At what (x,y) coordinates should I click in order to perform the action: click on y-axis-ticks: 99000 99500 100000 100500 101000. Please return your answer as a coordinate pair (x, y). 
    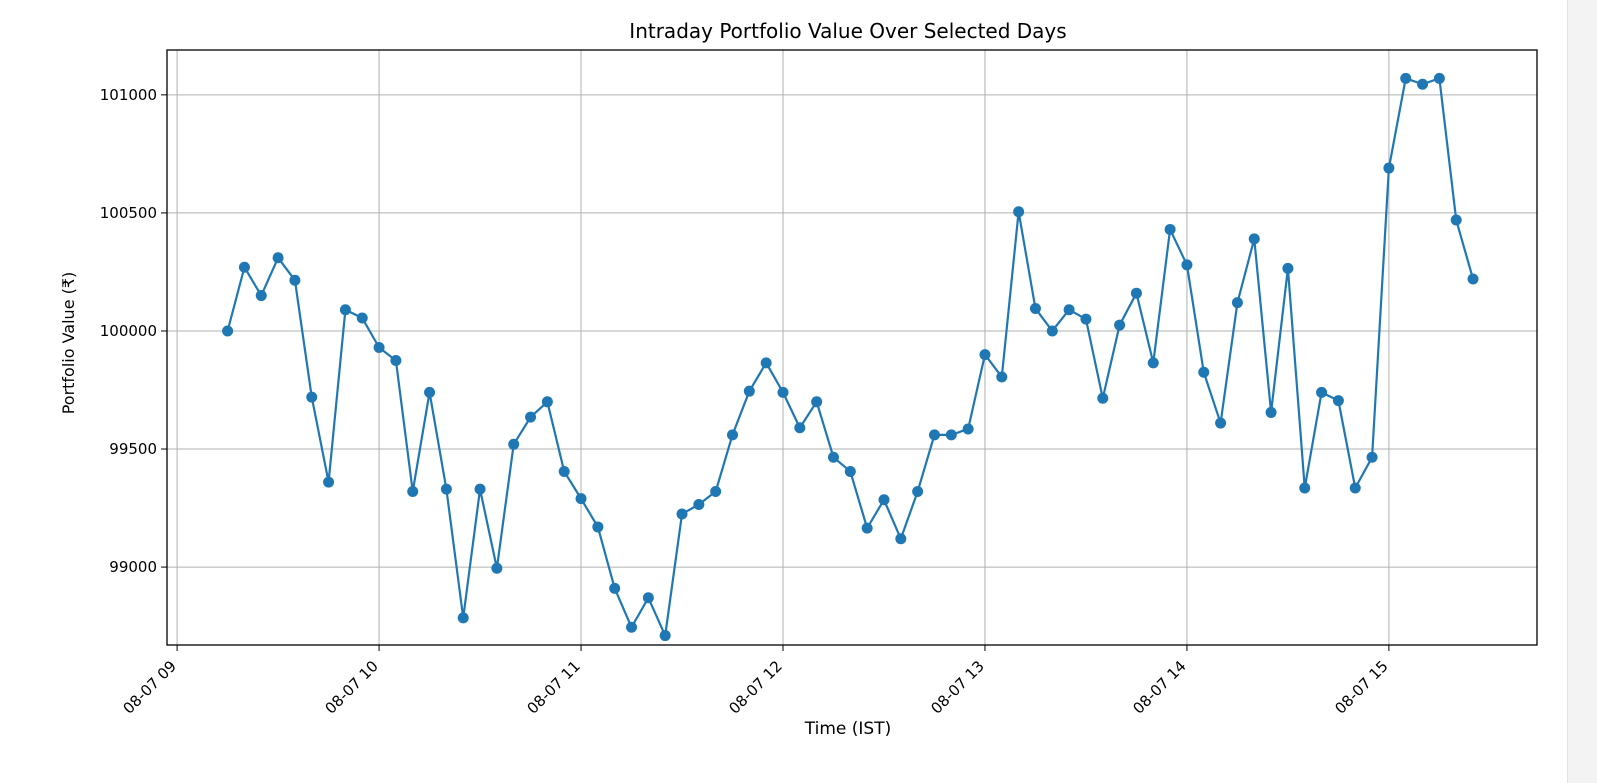
    Looking at the image, I should click on (133, 331).